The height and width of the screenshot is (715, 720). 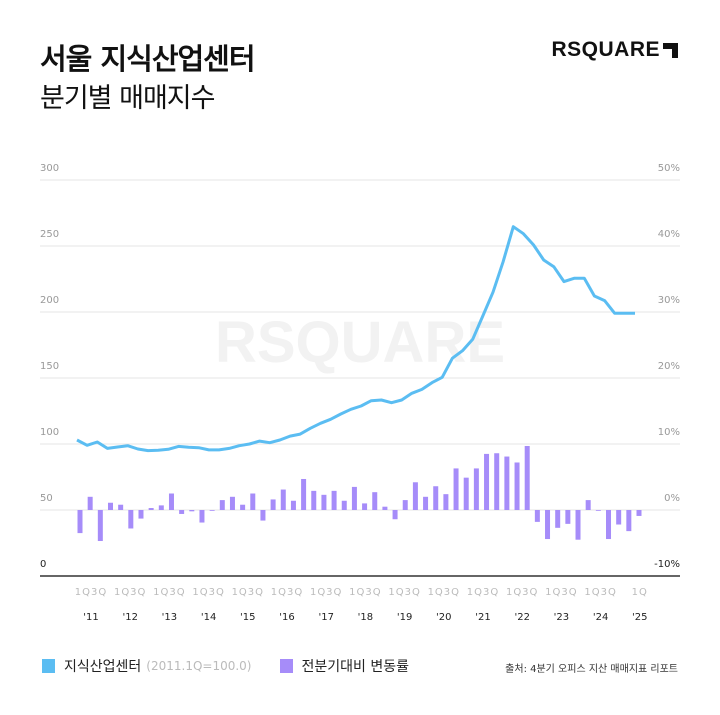 What do you see at coordinates (199, 666) in the screenshot?
I see `legend-line-note: (2011.1Q=100.0)` at bounding box center [199, 666].